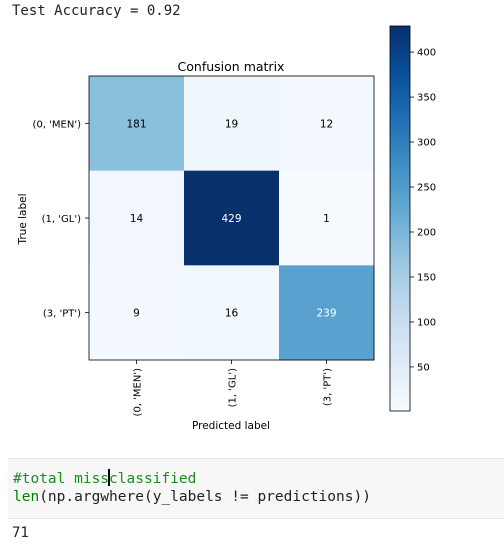  I want to click on cell-value-label: 16, so click(232, 314).